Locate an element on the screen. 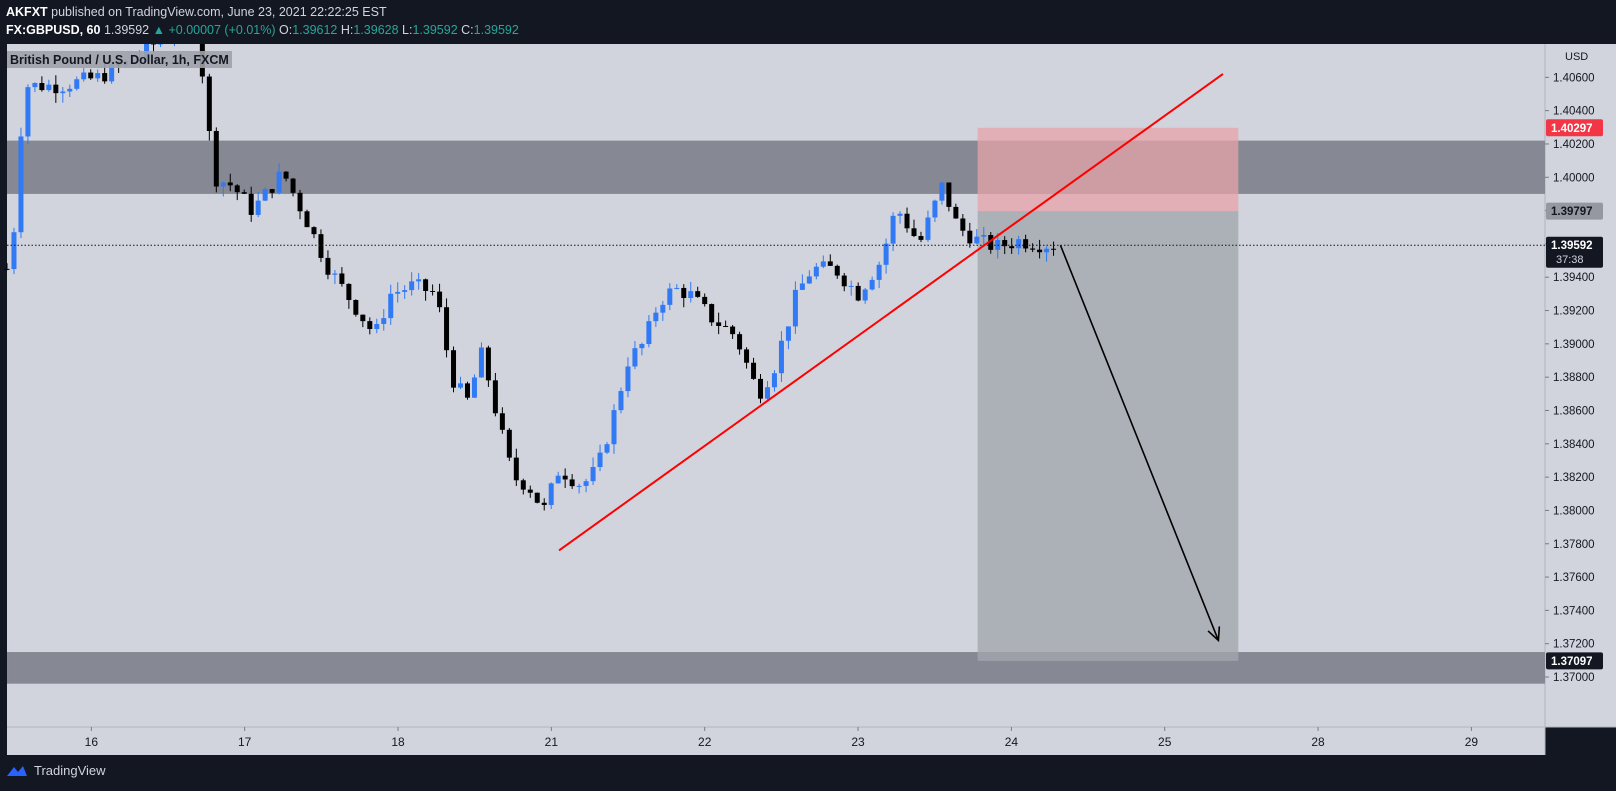  price-tick-label: 1.40200 is located at coordinates (1574, 145).